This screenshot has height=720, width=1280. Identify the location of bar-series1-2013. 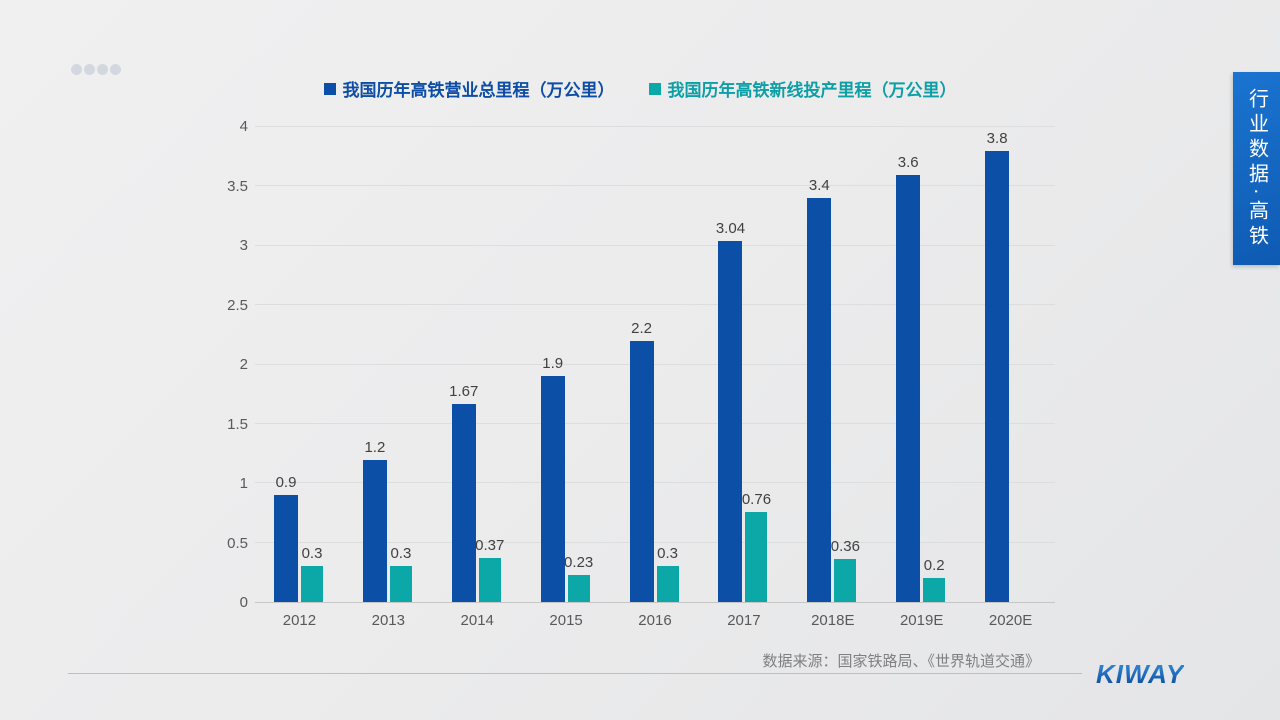
(400, 584).